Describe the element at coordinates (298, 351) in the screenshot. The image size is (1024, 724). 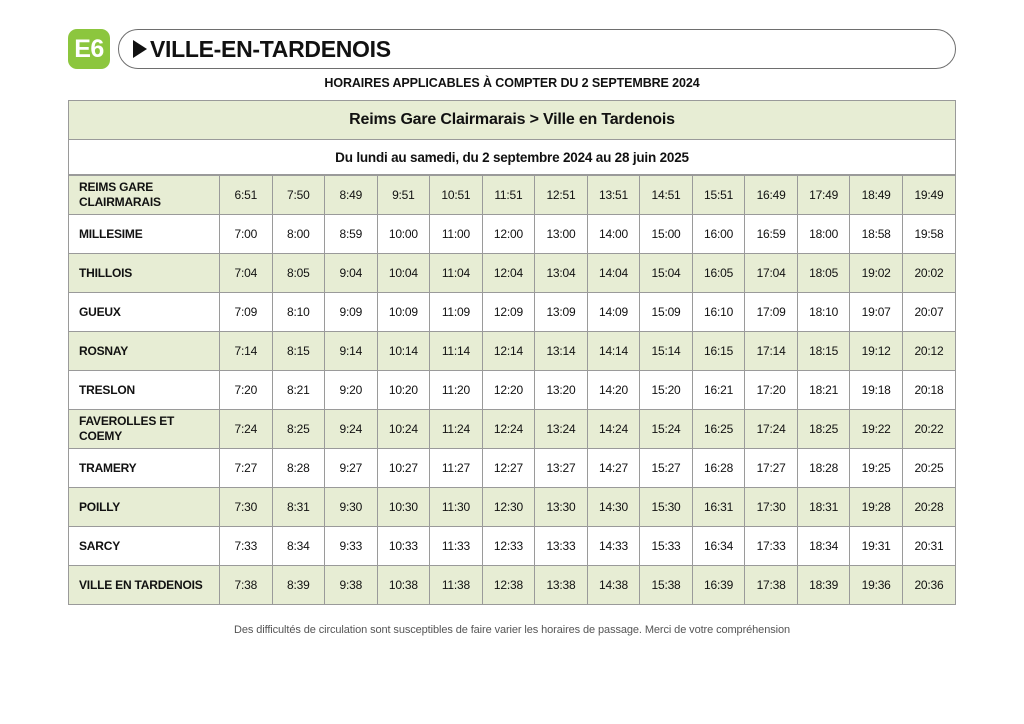
I see `departure-time-cell: 8:15` at that location.